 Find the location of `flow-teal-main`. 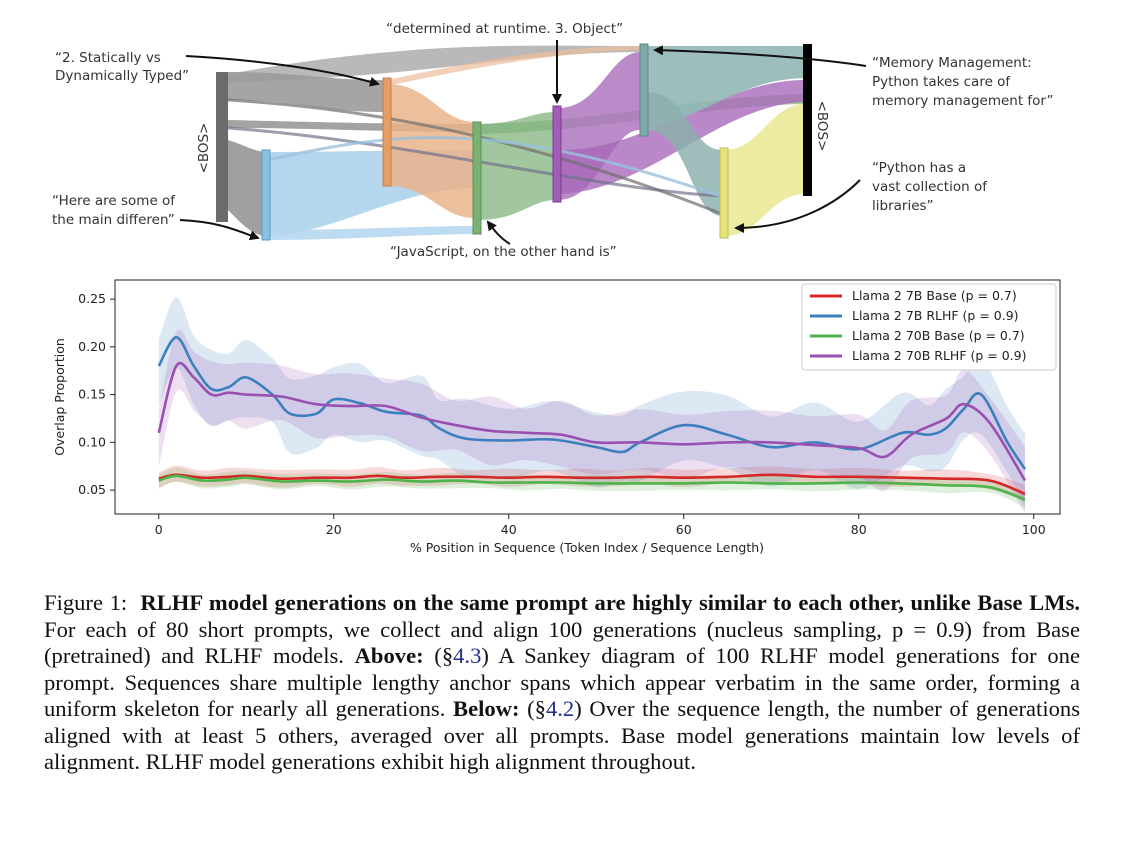

flow-teal-main is located at coordinates (725, 88).